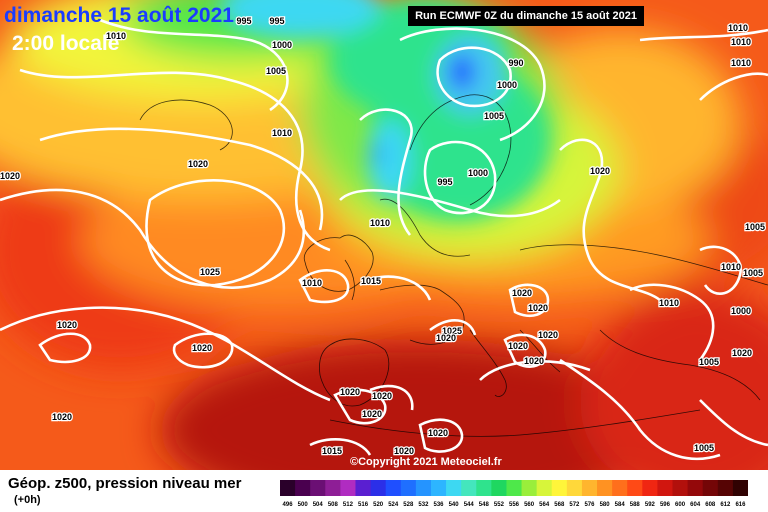 This screenshot has width=768, height=512. Describe the element at coordinates (518, 346) in the screenshot. I see `isobar-1020-italy-label: 1020` at that location.